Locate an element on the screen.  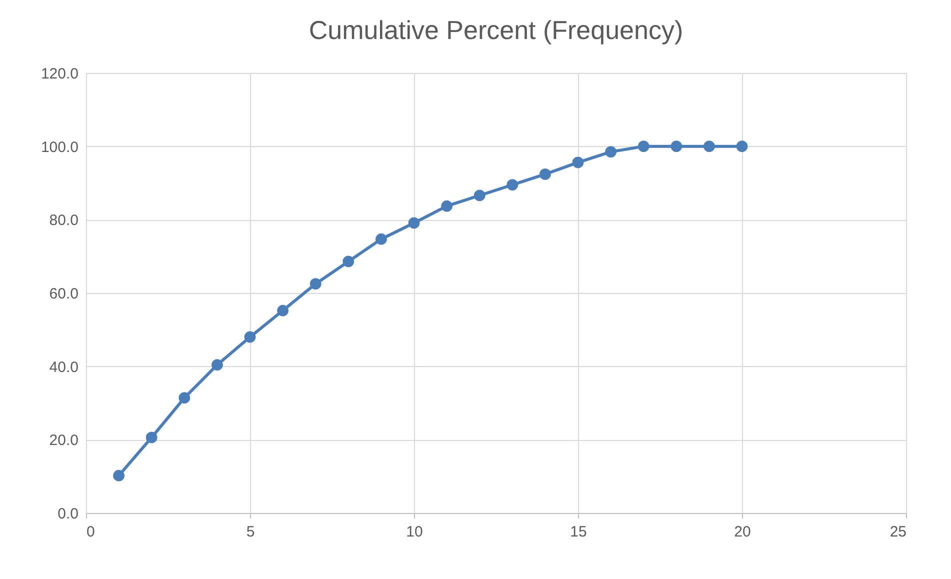
y-tick-label: 40.0 is located at coordinates (63, 367).